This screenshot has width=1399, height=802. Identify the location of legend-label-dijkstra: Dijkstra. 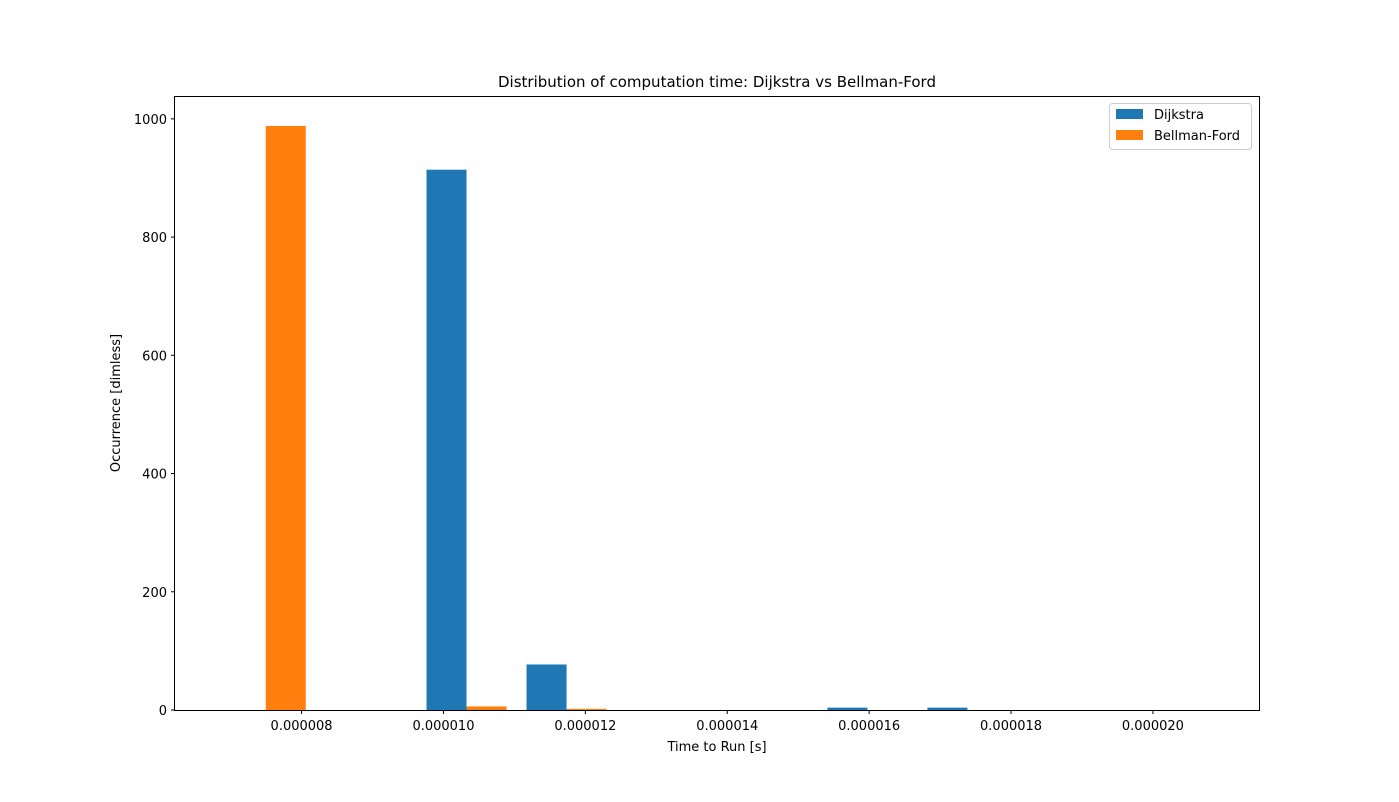
(1179, 115).